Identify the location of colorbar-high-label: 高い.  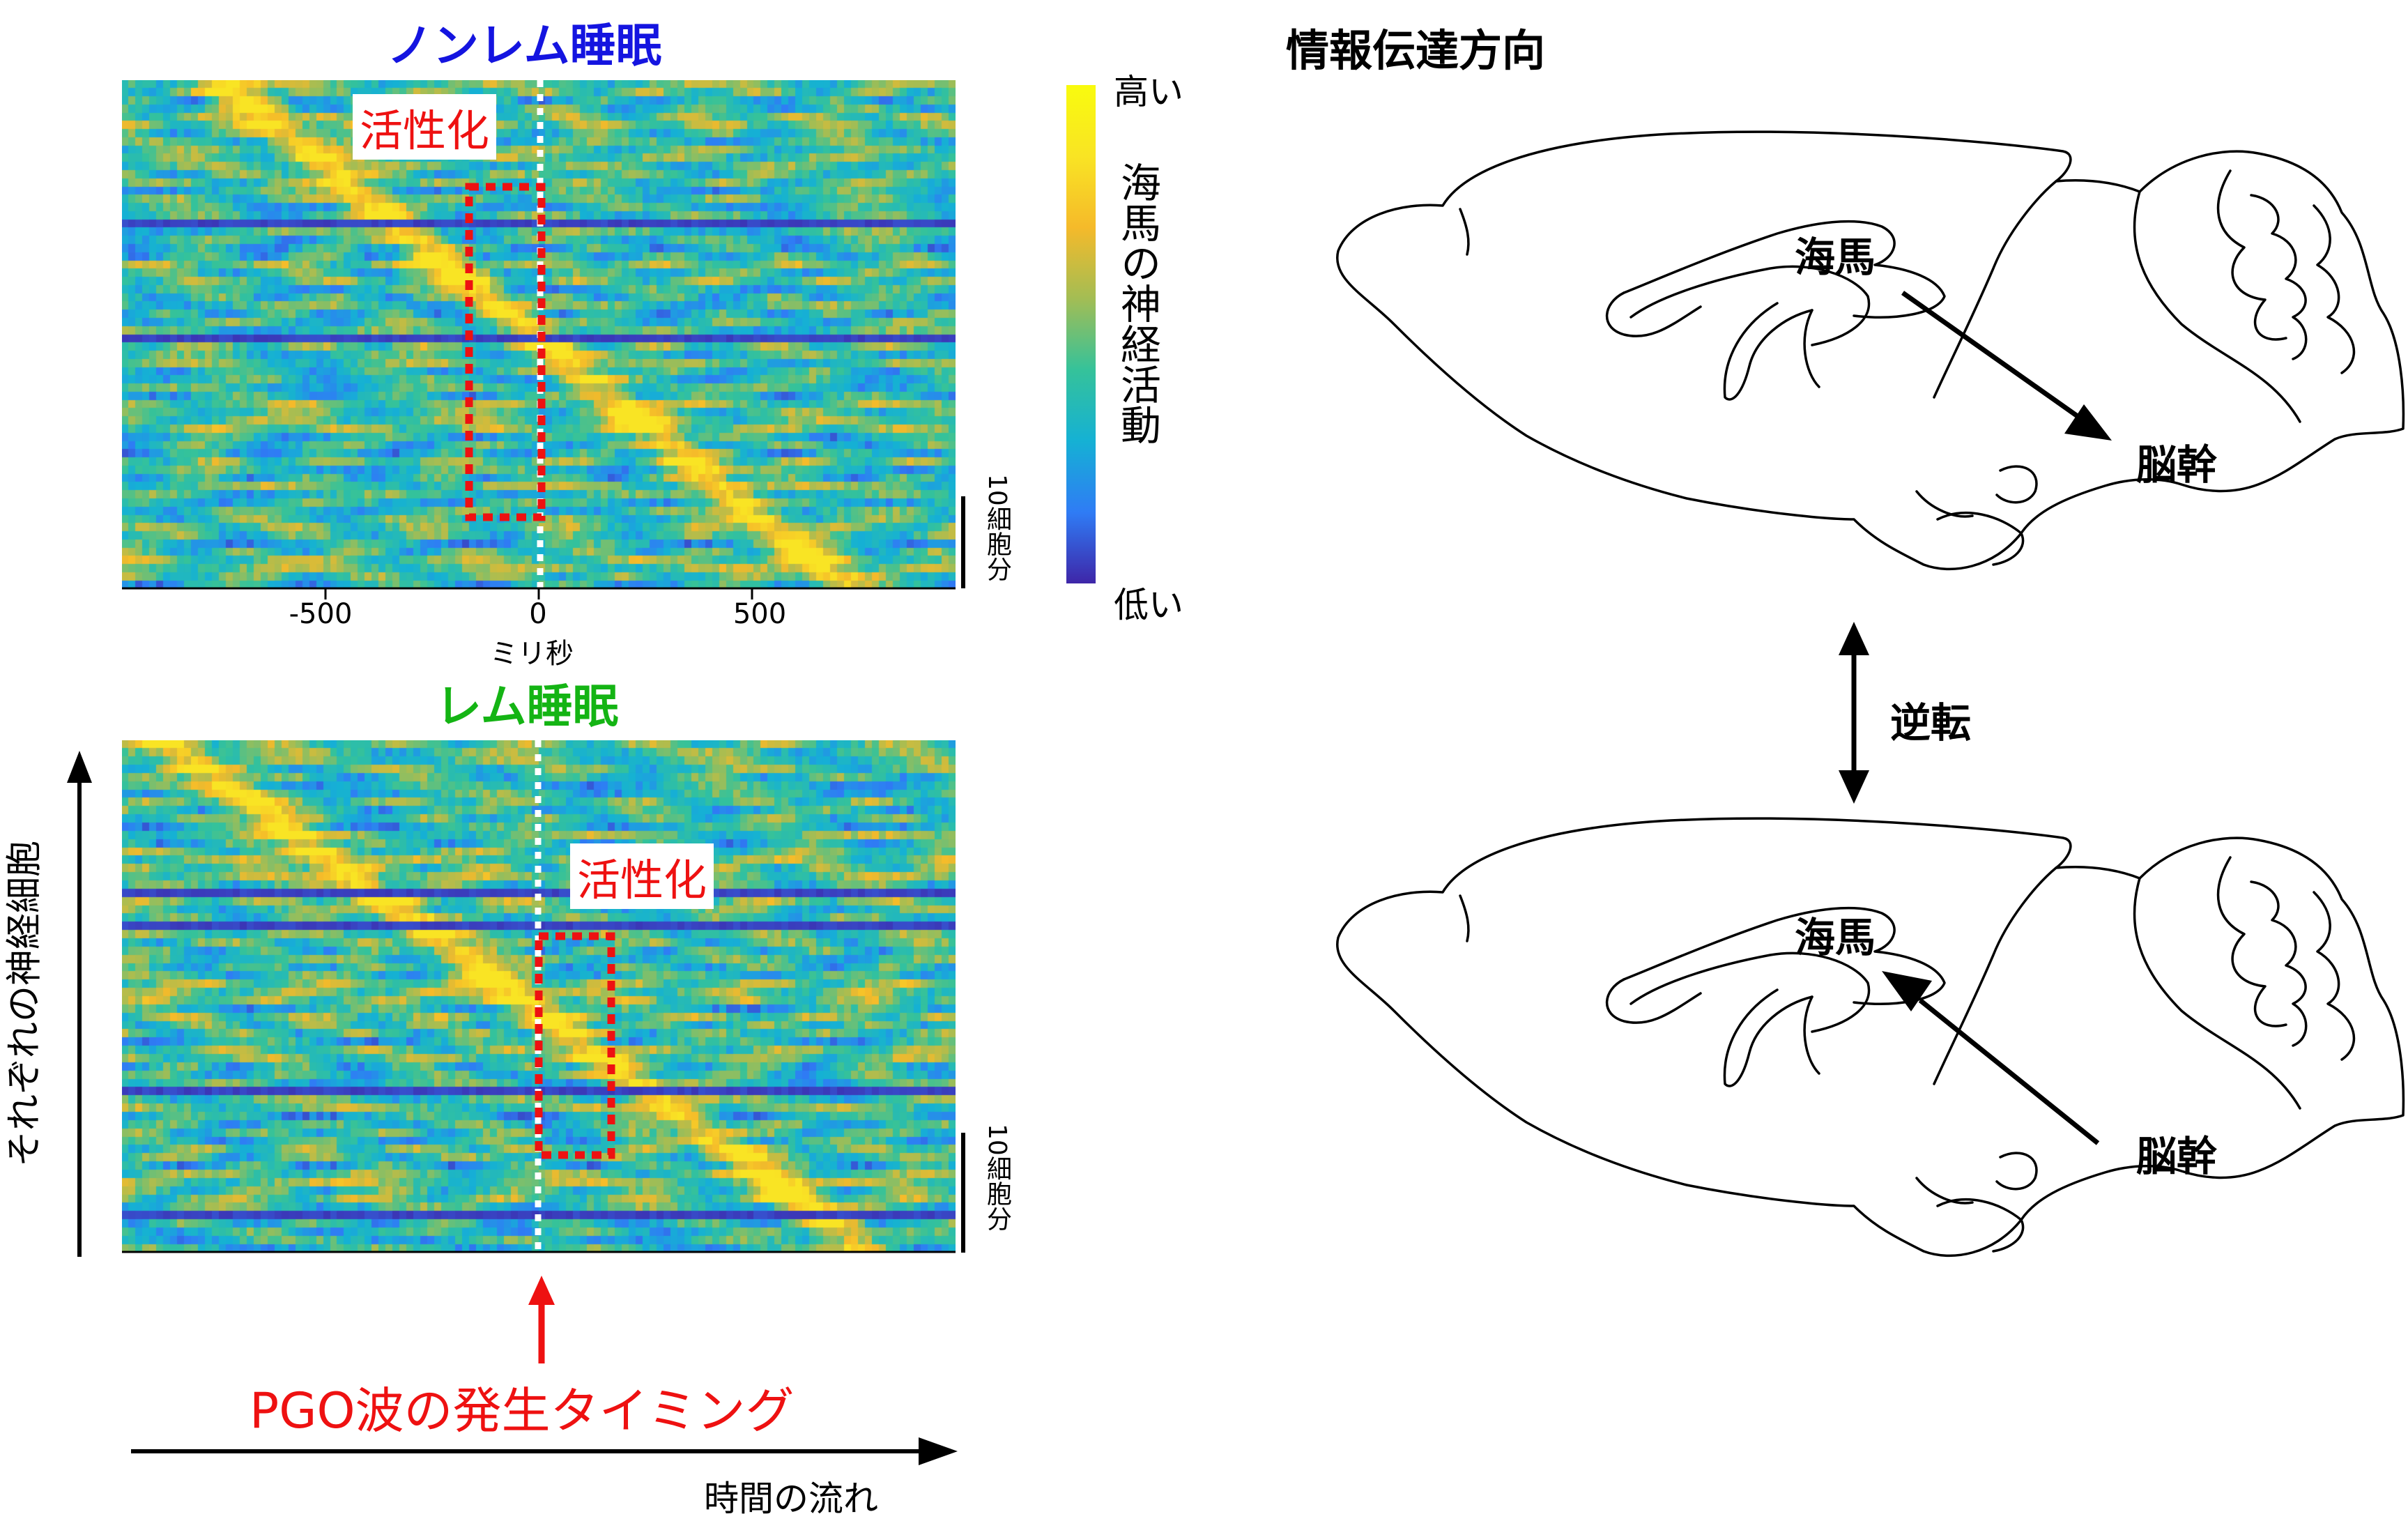
(1148, 92).